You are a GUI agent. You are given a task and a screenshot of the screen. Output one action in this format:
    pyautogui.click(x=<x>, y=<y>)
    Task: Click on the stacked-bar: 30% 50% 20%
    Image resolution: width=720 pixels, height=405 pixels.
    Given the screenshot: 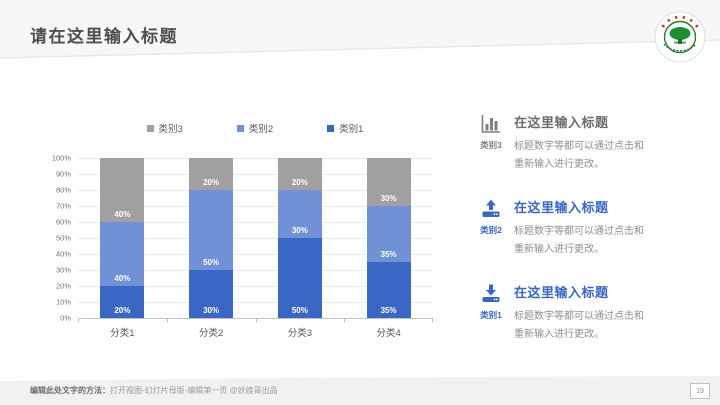 What is the action you would take?
    pyautogui.click(x=211, y=238)
    